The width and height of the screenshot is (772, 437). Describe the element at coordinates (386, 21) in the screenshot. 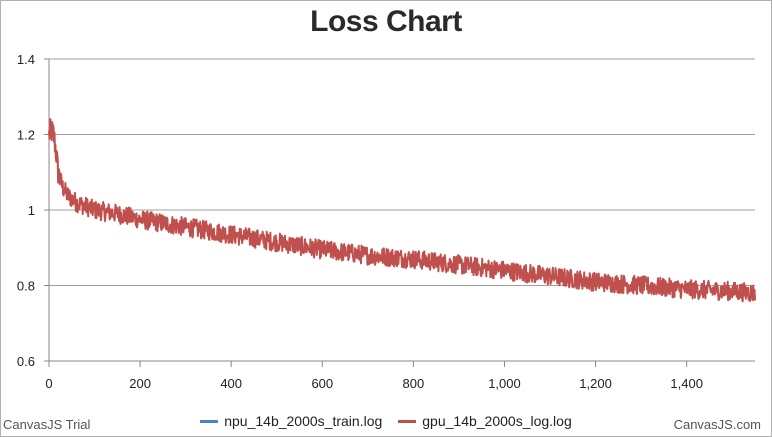

I see `chart-title: Loss Chart` at that location.